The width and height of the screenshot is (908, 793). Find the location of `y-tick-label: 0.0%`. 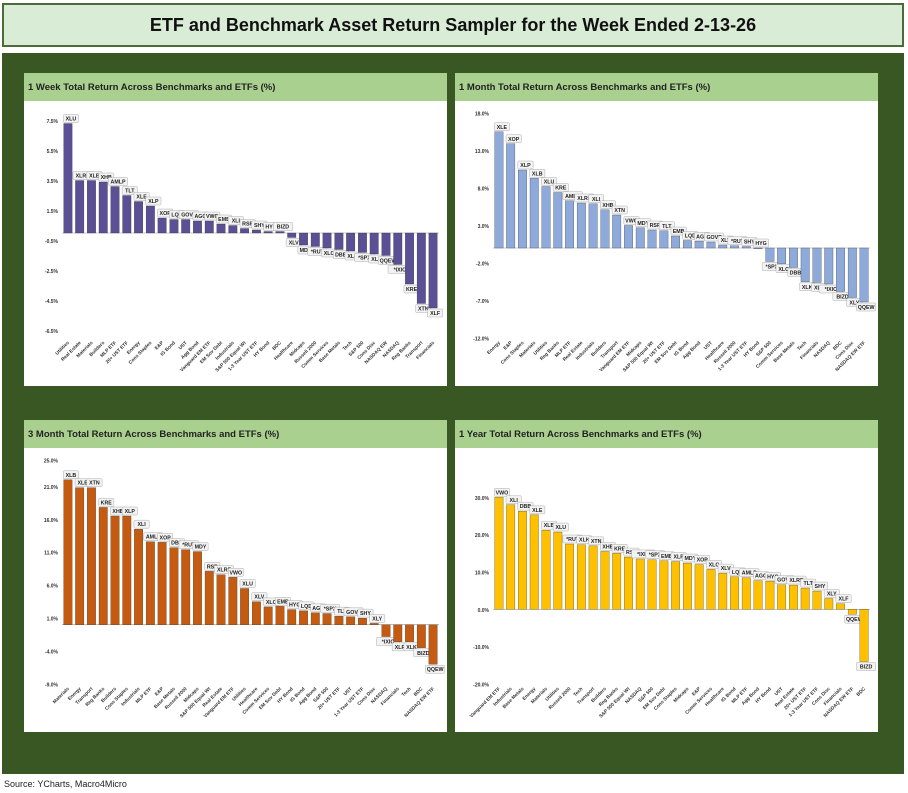

y-tick-label: 0.0% is located at coordinates (484, 611).